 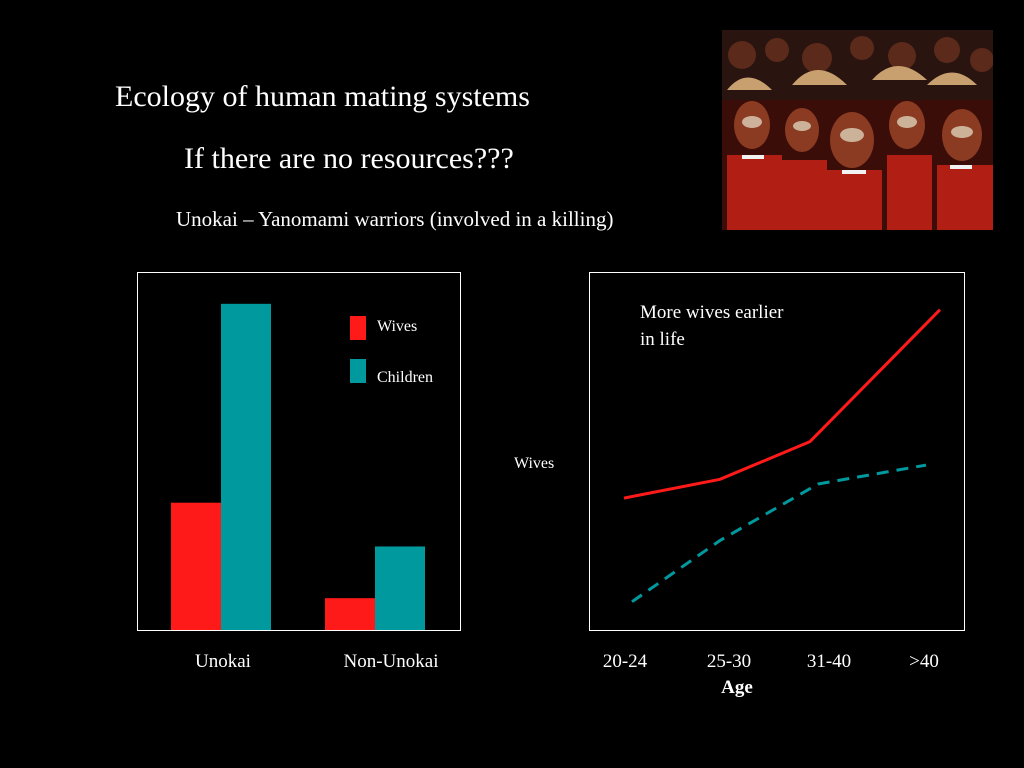 What do you see at coordinates (857, 130) in the screenshot?
I see `crowd-of-warriors-photo` at bounding box center [857, 130].